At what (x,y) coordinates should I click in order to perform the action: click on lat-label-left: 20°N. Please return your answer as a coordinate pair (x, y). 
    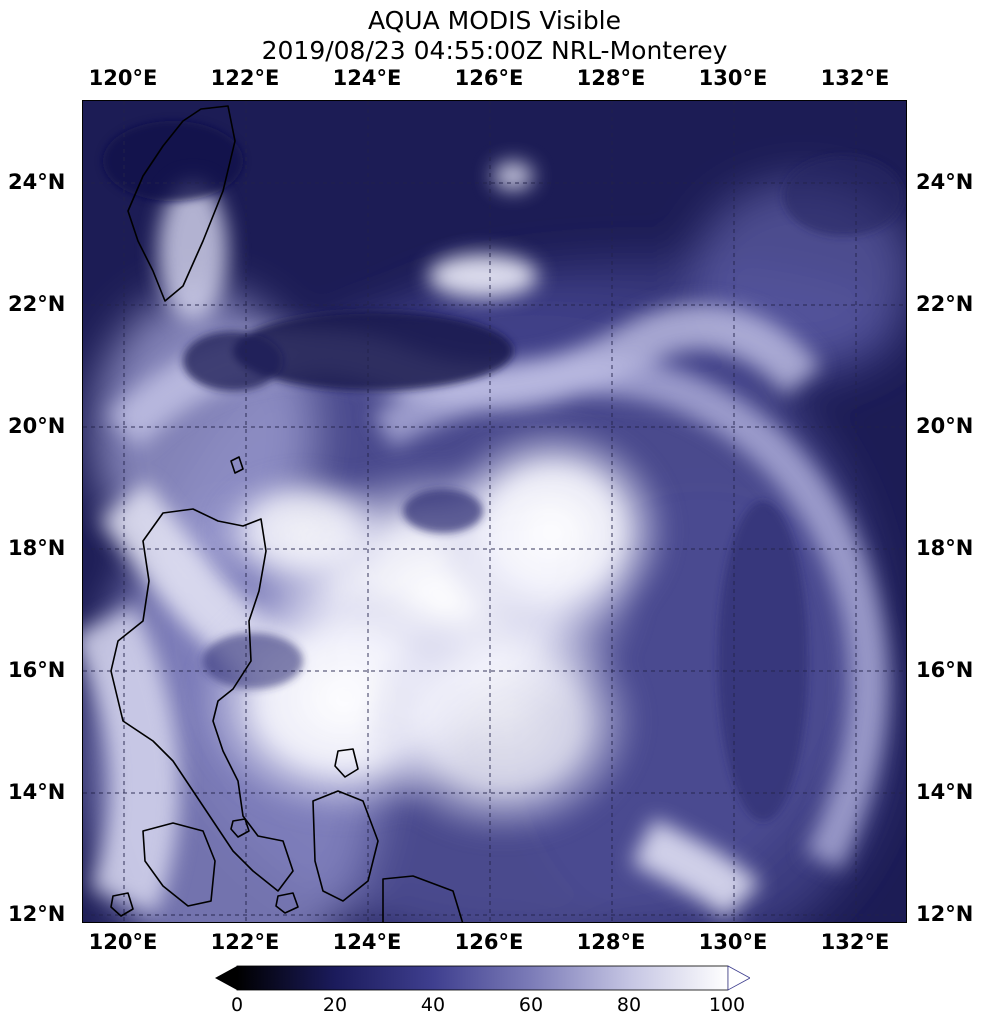
    Looking at the image, I should click on (37, 426).